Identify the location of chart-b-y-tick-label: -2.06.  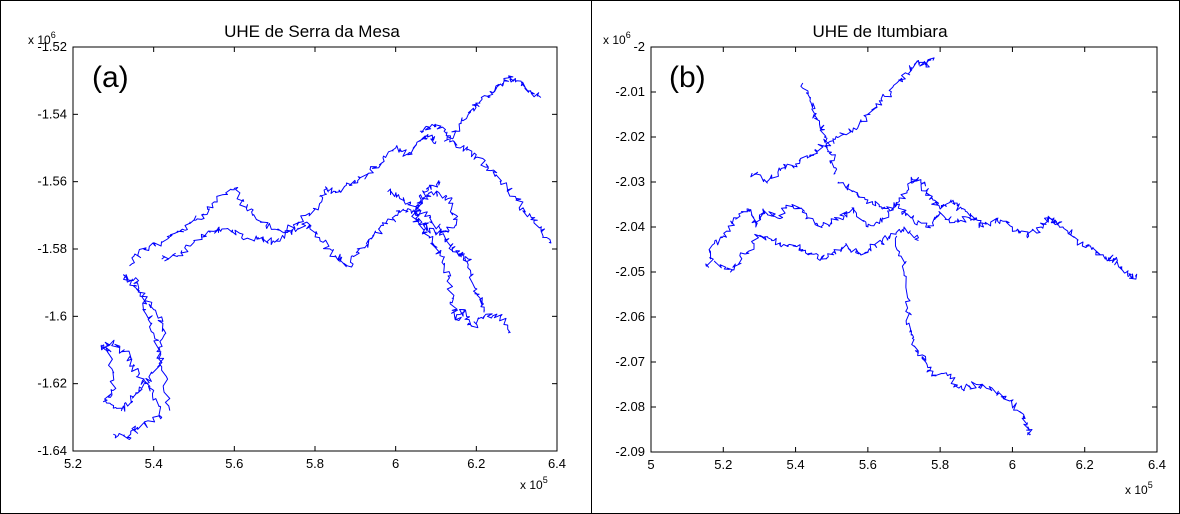
(630, 316).